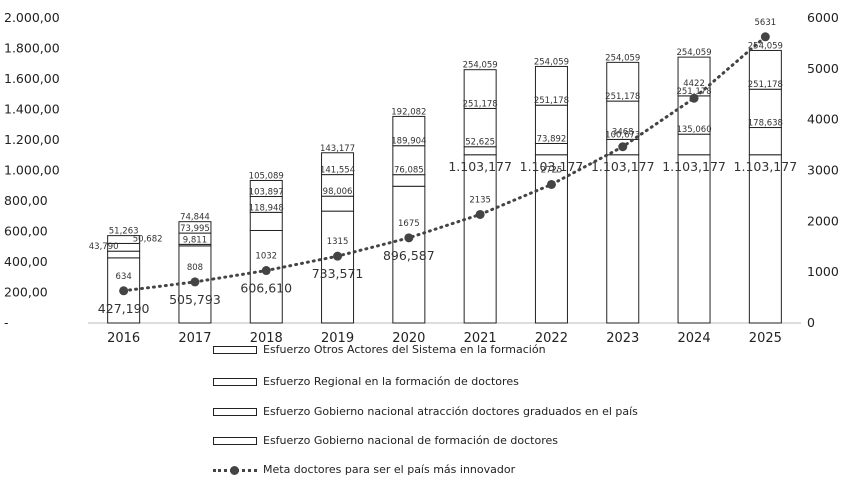 This screenshot has height=478, width=845. I want to click on x-axis-tick-label: 2021, so click(480, 338).